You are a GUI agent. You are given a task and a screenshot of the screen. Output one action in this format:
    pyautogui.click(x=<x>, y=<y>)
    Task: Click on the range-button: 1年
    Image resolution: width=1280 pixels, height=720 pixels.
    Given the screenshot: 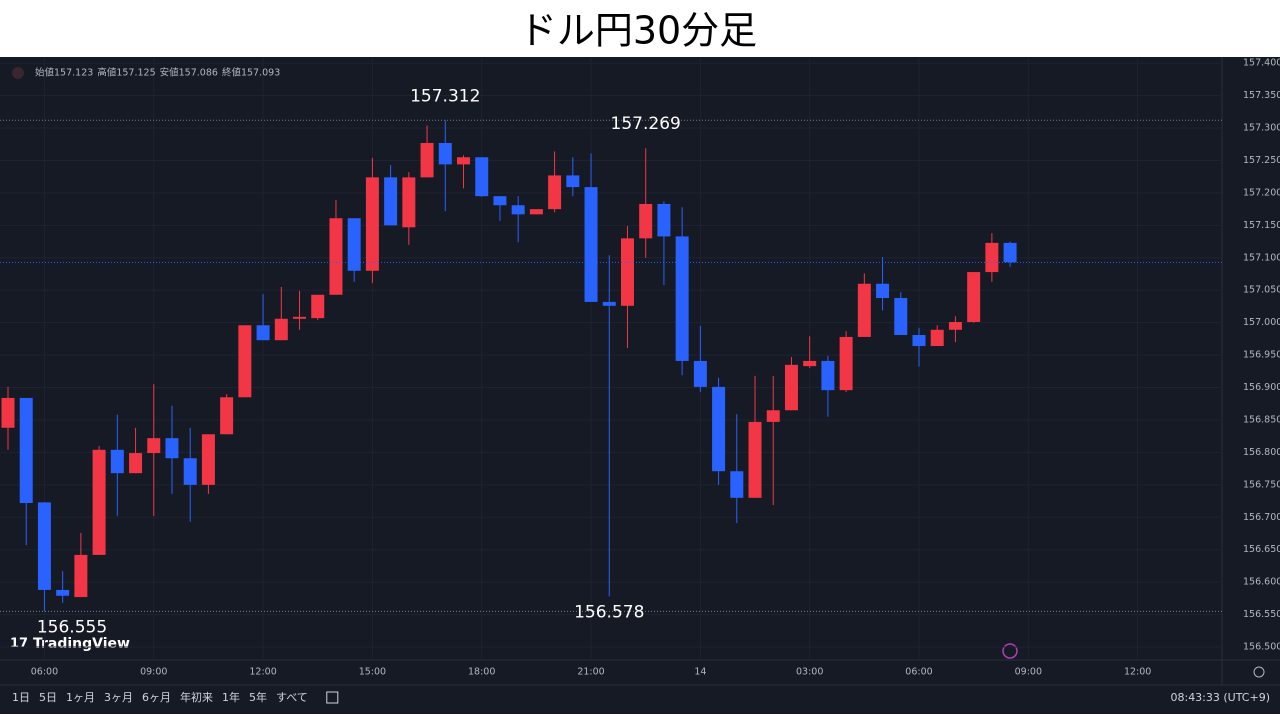 What is the action you would take?
    pyautogui.click(x=231, y=697)
    